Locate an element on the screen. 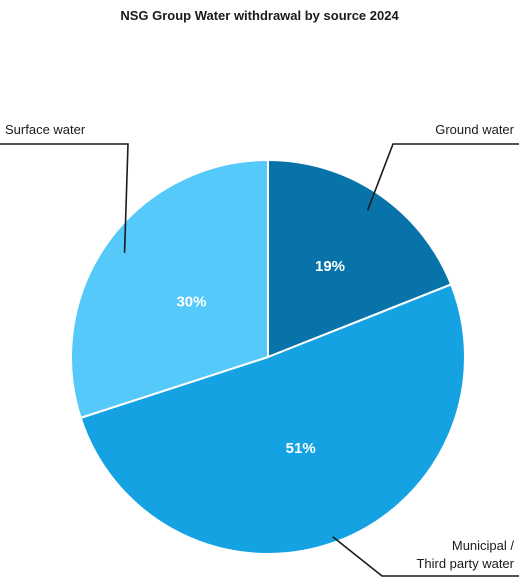 The width and height of the screenshot is (519, 580). pie-slice-ground-water is located at coordinates (360, 258).